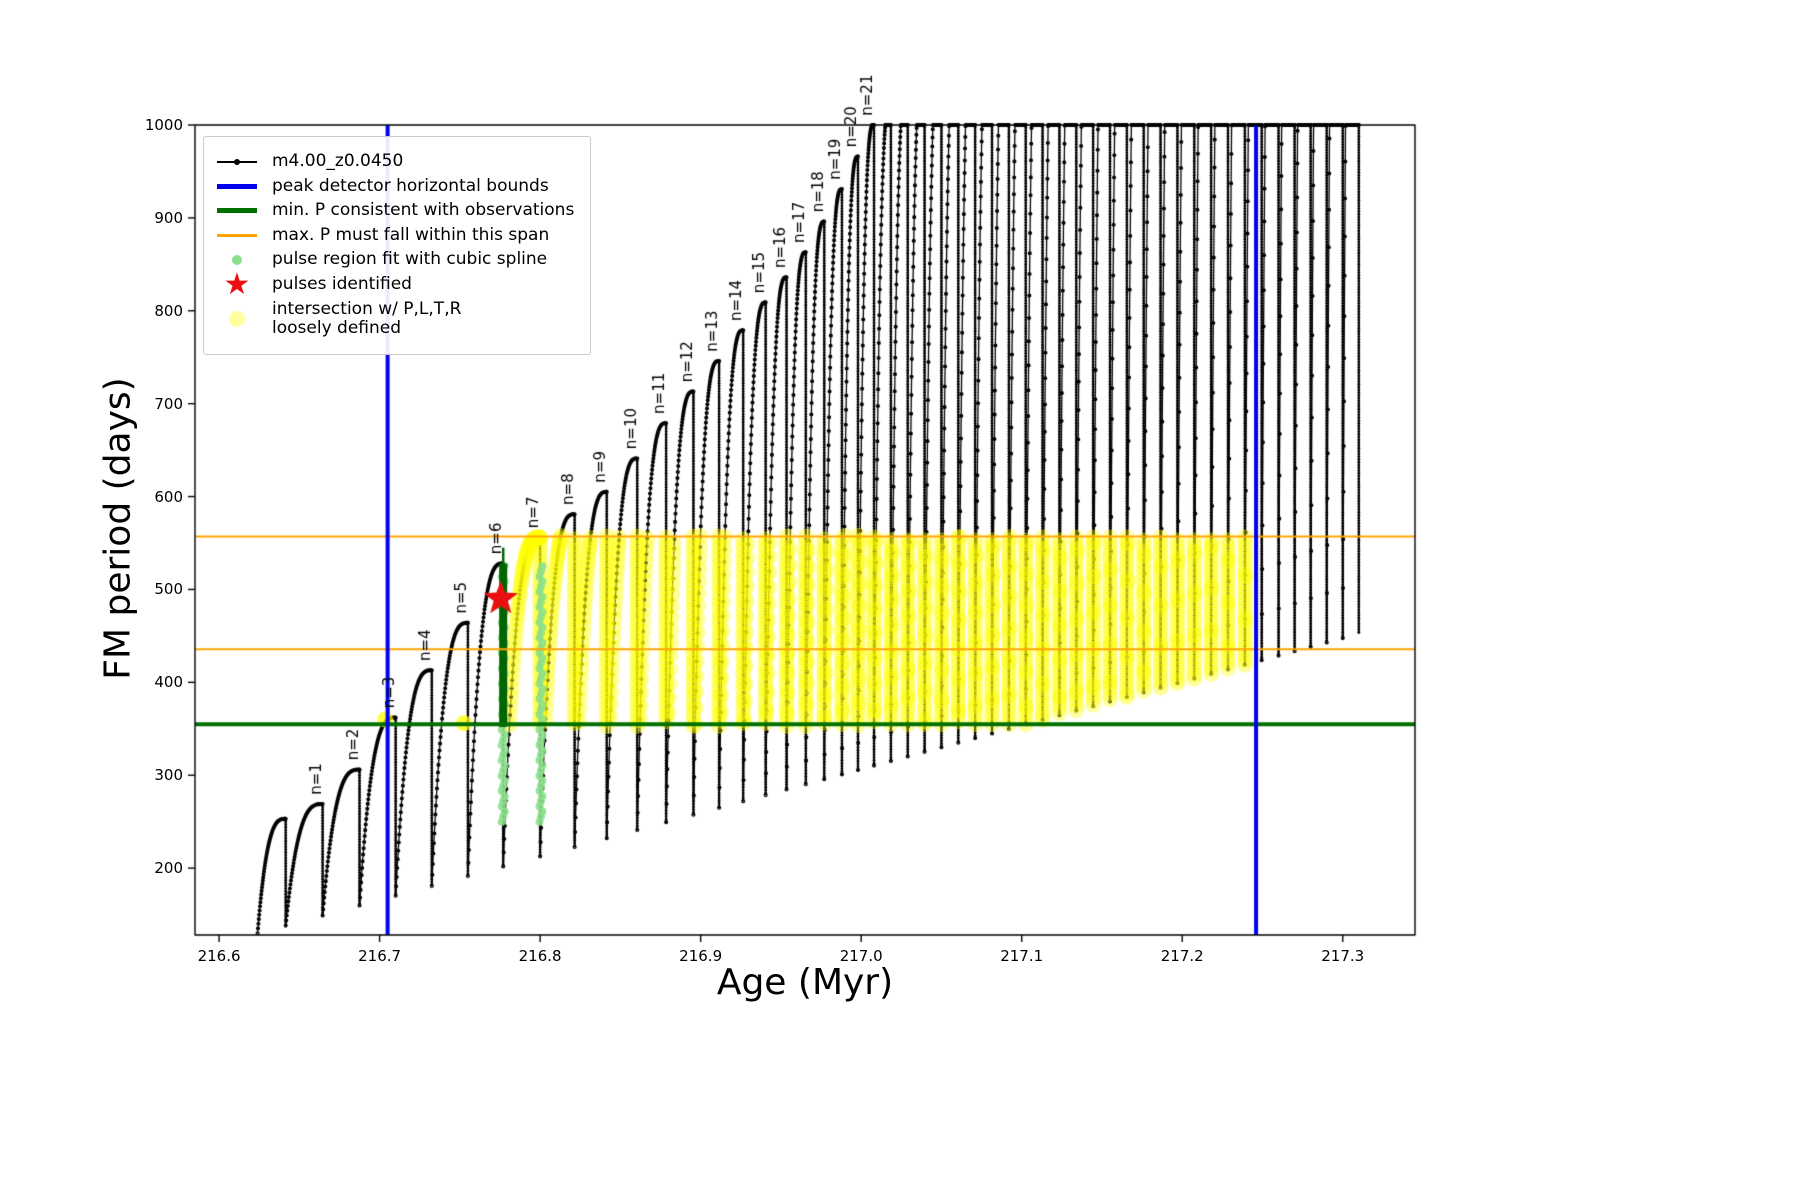 The image size is (1800, 1200). I want to click on legend-label: peak detector horizontal bounds, so click(410, 185).